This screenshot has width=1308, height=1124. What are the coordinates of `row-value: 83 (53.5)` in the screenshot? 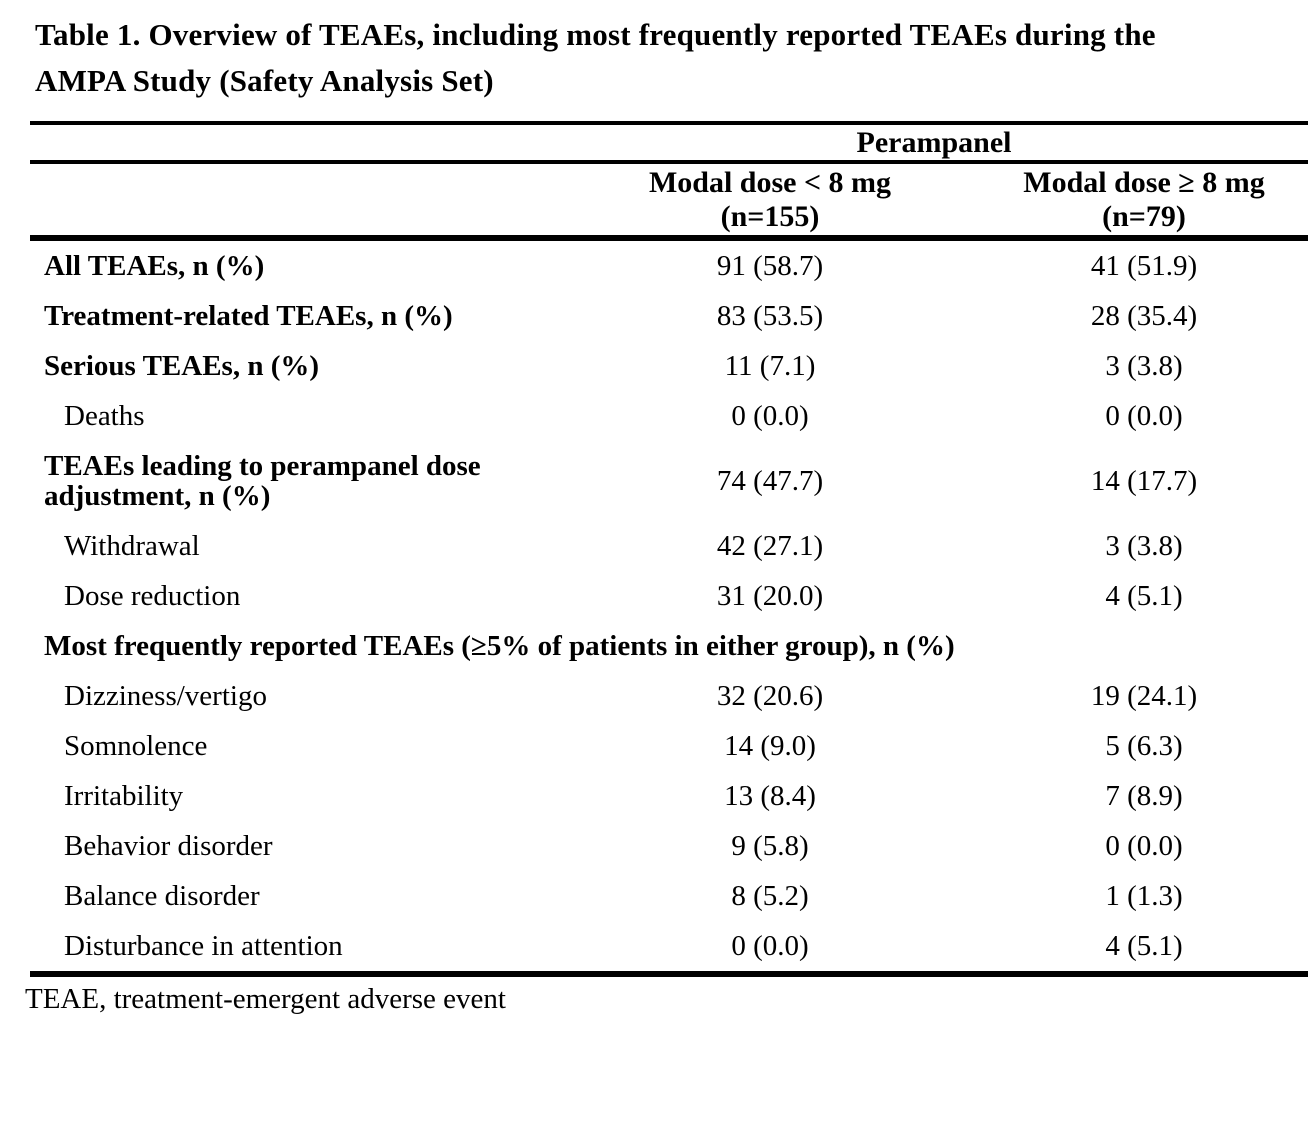 It's located at (770, 316).